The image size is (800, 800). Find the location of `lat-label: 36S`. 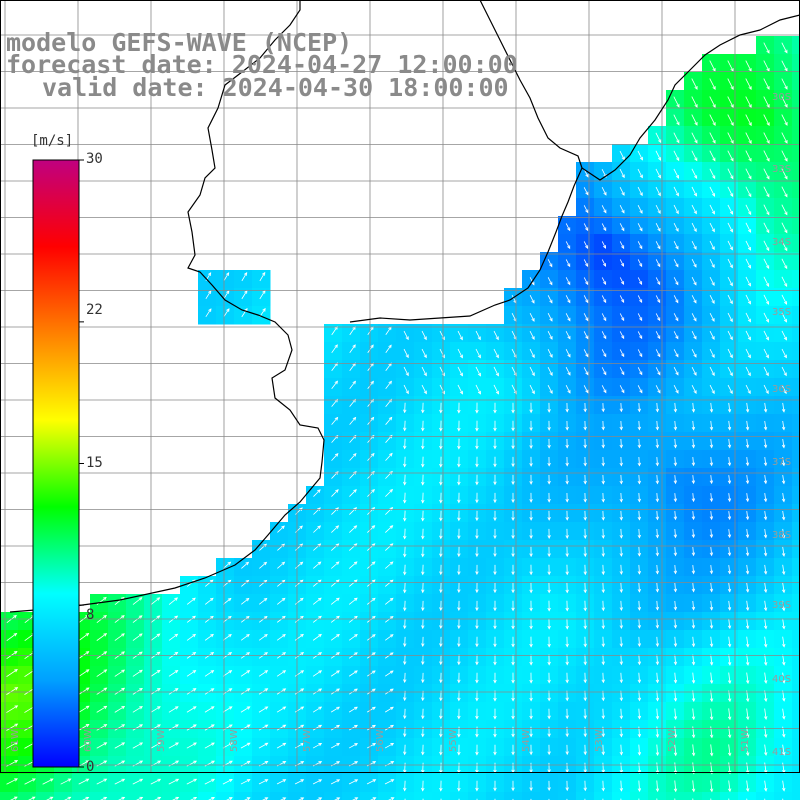

lat-label: 36S is located at coordinates (781, 389).